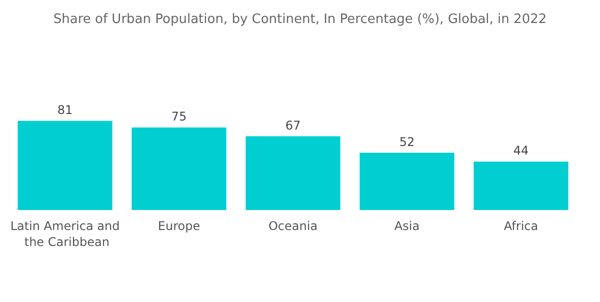 The image size is (600, 302). Describe the element at coordinates (293, 125) in the screenshot. I see `data-label: 67` at that location.